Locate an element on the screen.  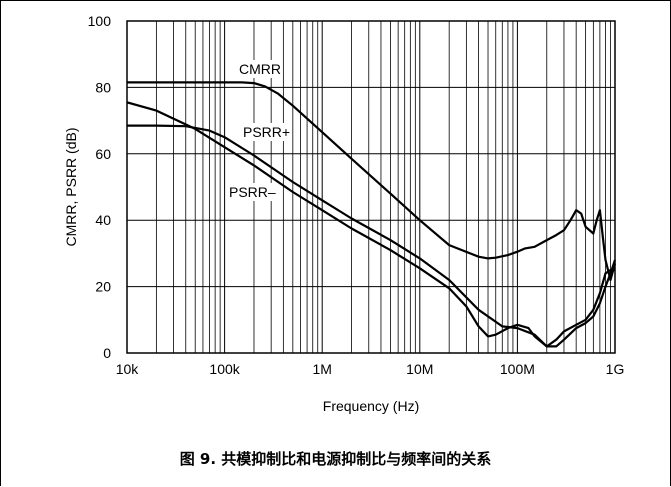
annotation-layer: CMRR PSRR+ PSRR– is located at coordinates (258, 130).